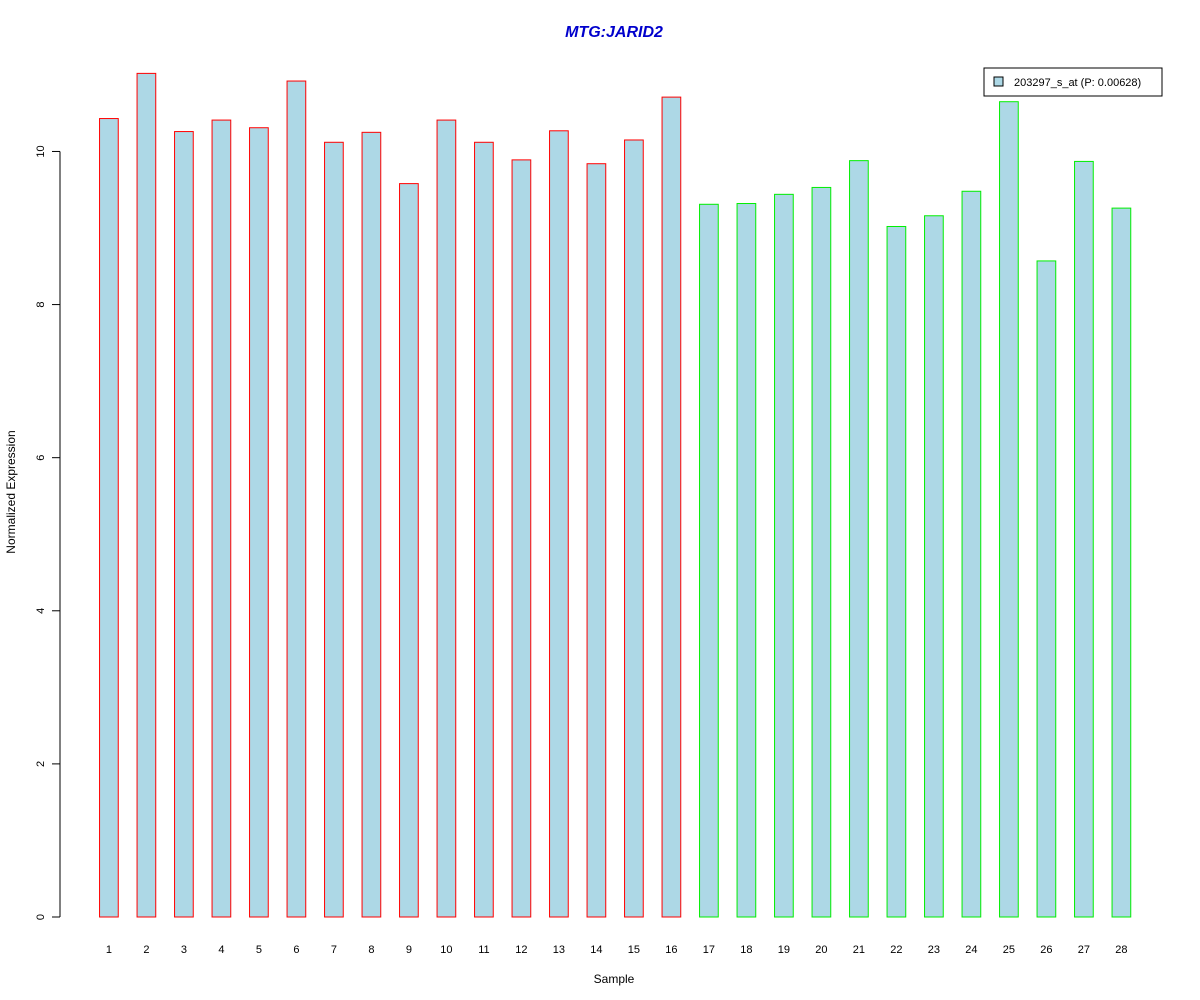 Image resolution: width=1200 pixels, height=1000 pixels. What do you see at coordinates (409, 950) in the screenshot?
I see `x-tick-label: 9` at bounding box center [409, 950].